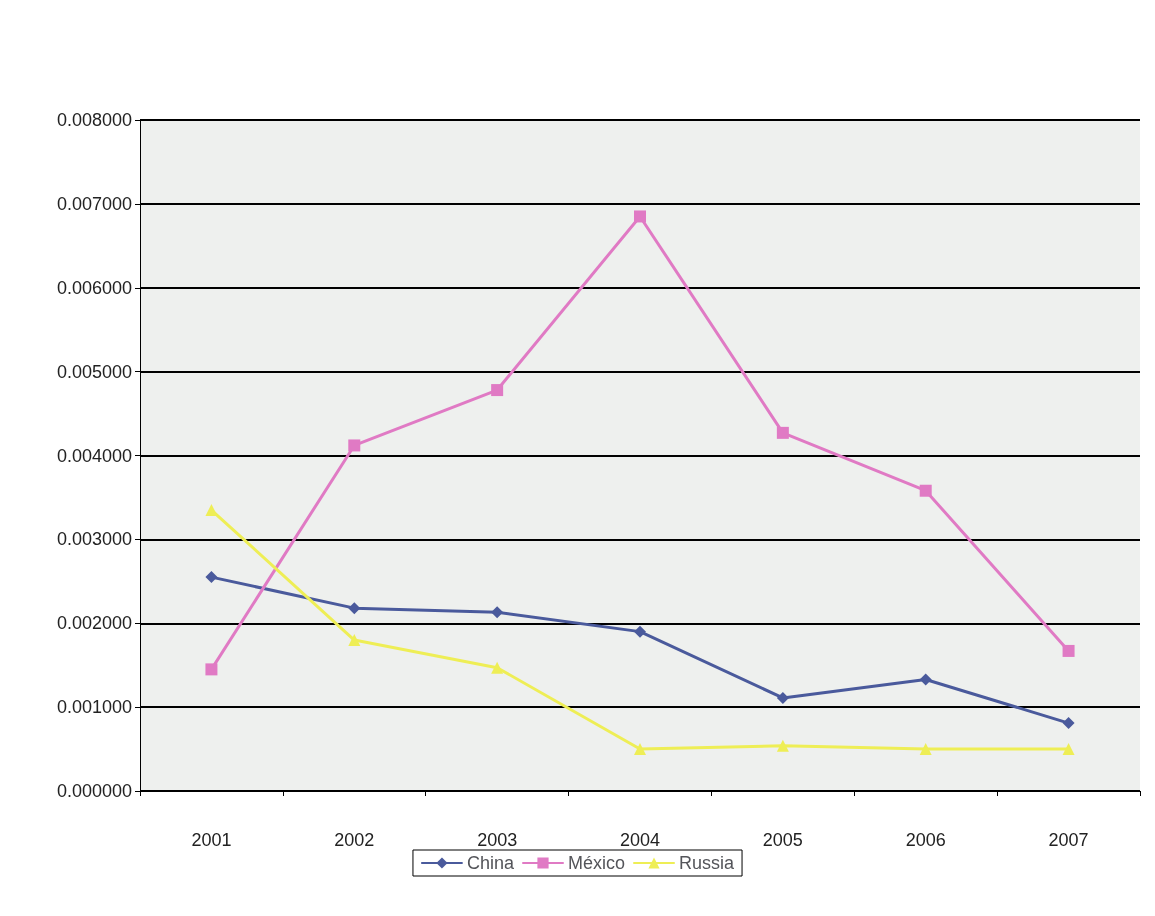 This screenshot has width=1155, height=916. Describe the element at coordinates (1068, 840) in the screenshot. I see `x-tick-label: 2007` at that location.